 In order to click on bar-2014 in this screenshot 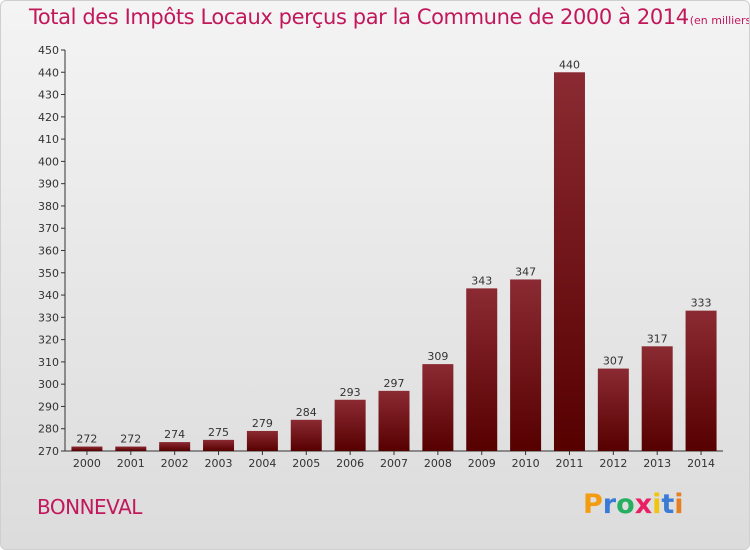, I will do `click(701, 380)`.